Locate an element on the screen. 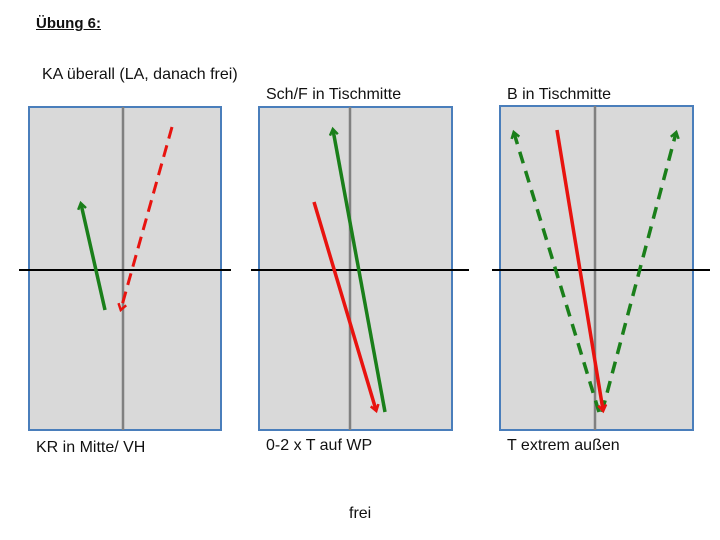  panel-2-top-label: Sch/F in Tischmitte is located at coordinates (334, 94).